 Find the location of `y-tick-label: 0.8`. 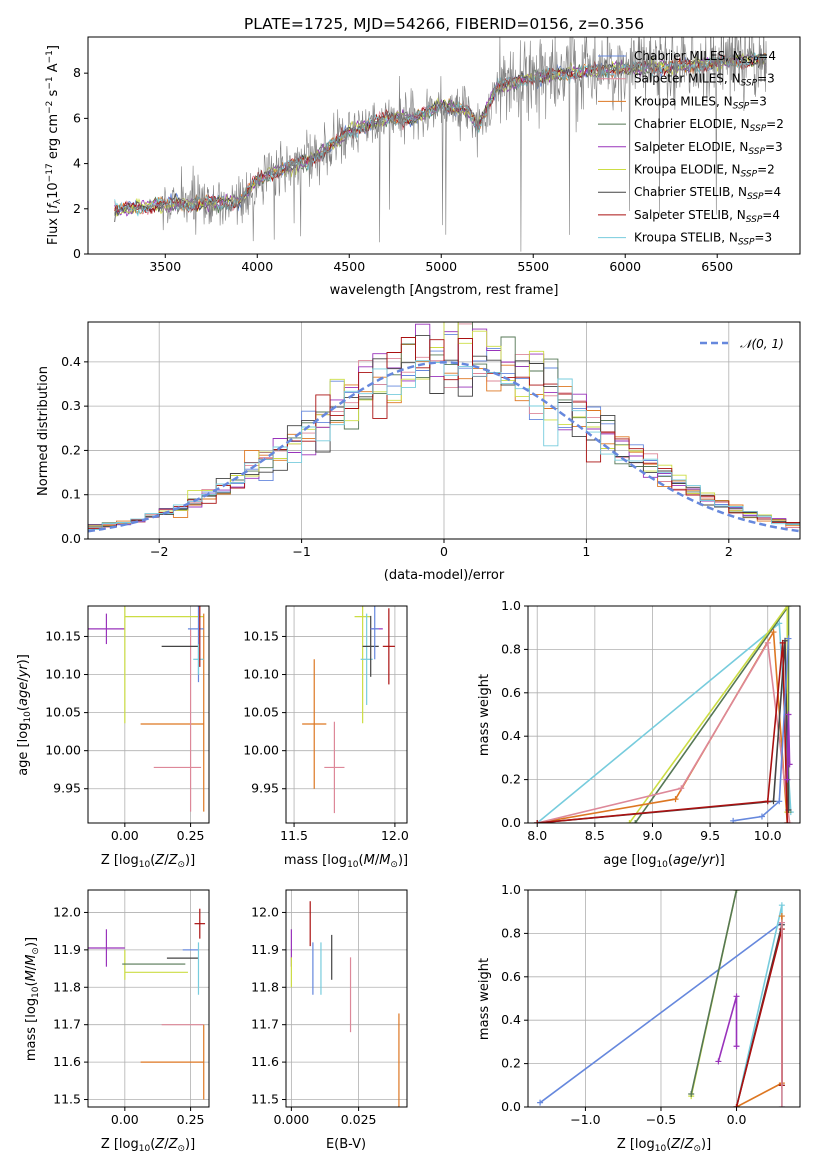

y-tick-label: 0.8 is located at coordinates (511, 648).